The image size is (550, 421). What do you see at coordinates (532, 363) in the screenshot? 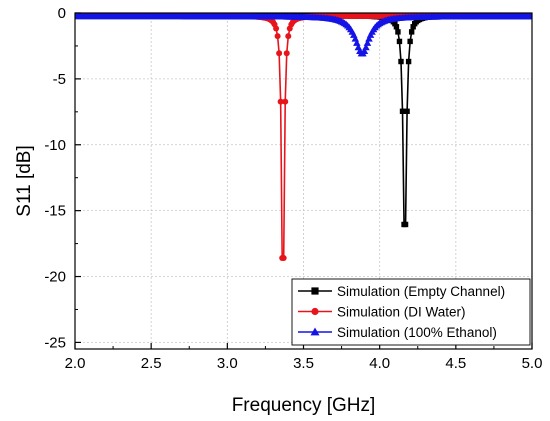
I see `x-tick-label: 5.0` at bounding box center [532, 363].